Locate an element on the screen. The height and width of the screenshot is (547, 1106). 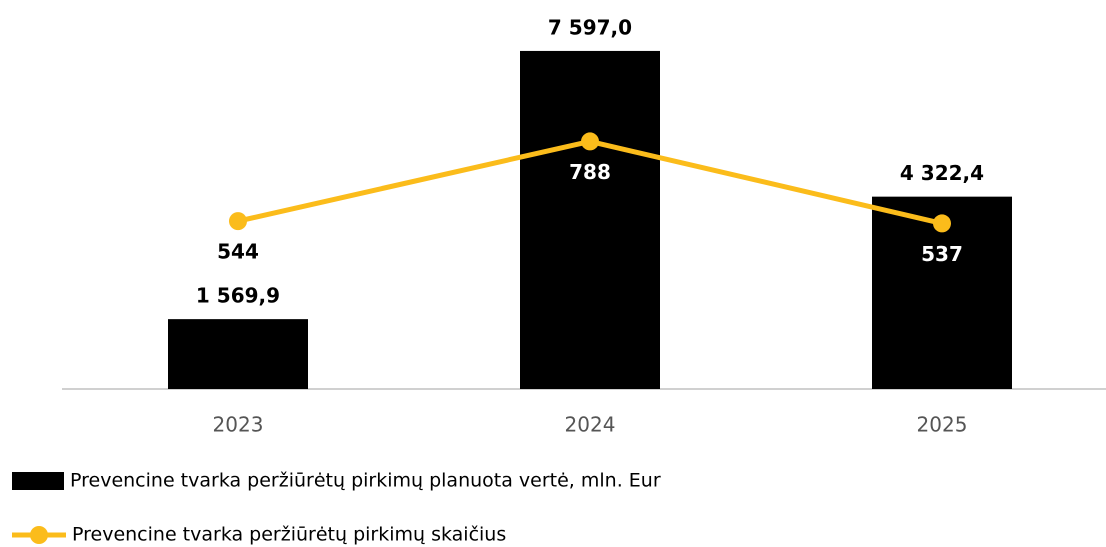
x-tick-label: 2023 is located at coordinates (238, 425).